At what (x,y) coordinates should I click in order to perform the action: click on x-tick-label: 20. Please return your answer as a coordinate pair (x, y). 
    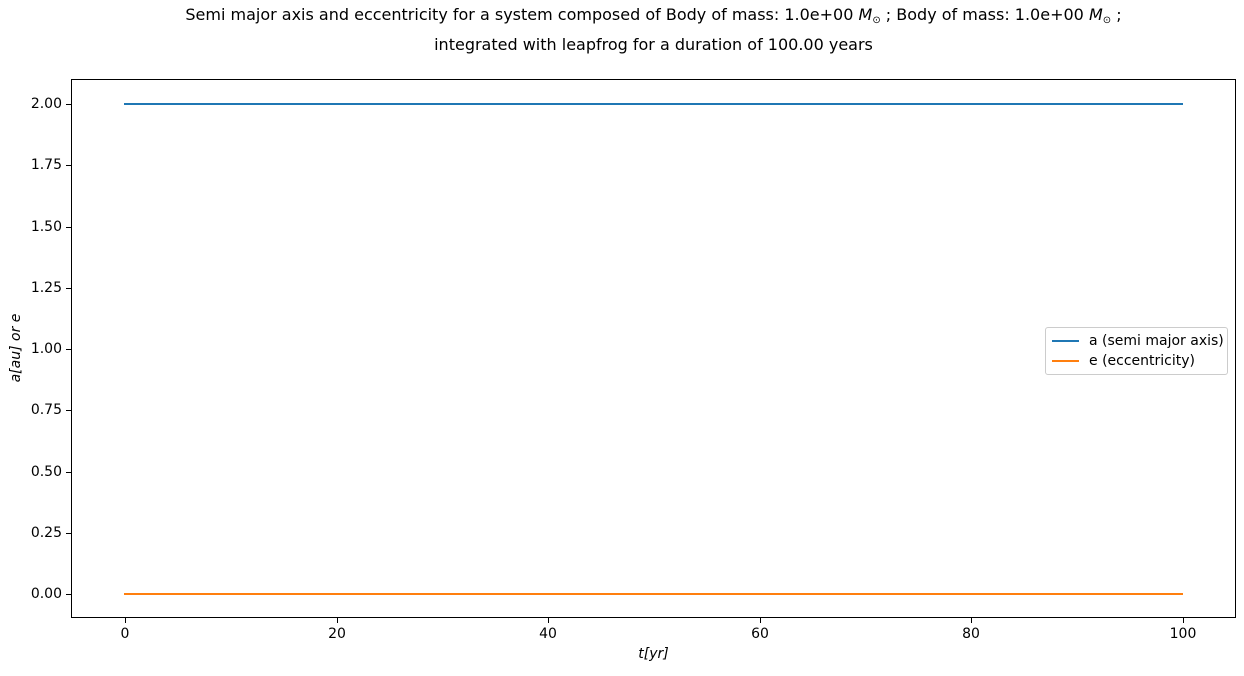
    Looking at the image, I should click on (337, 634).